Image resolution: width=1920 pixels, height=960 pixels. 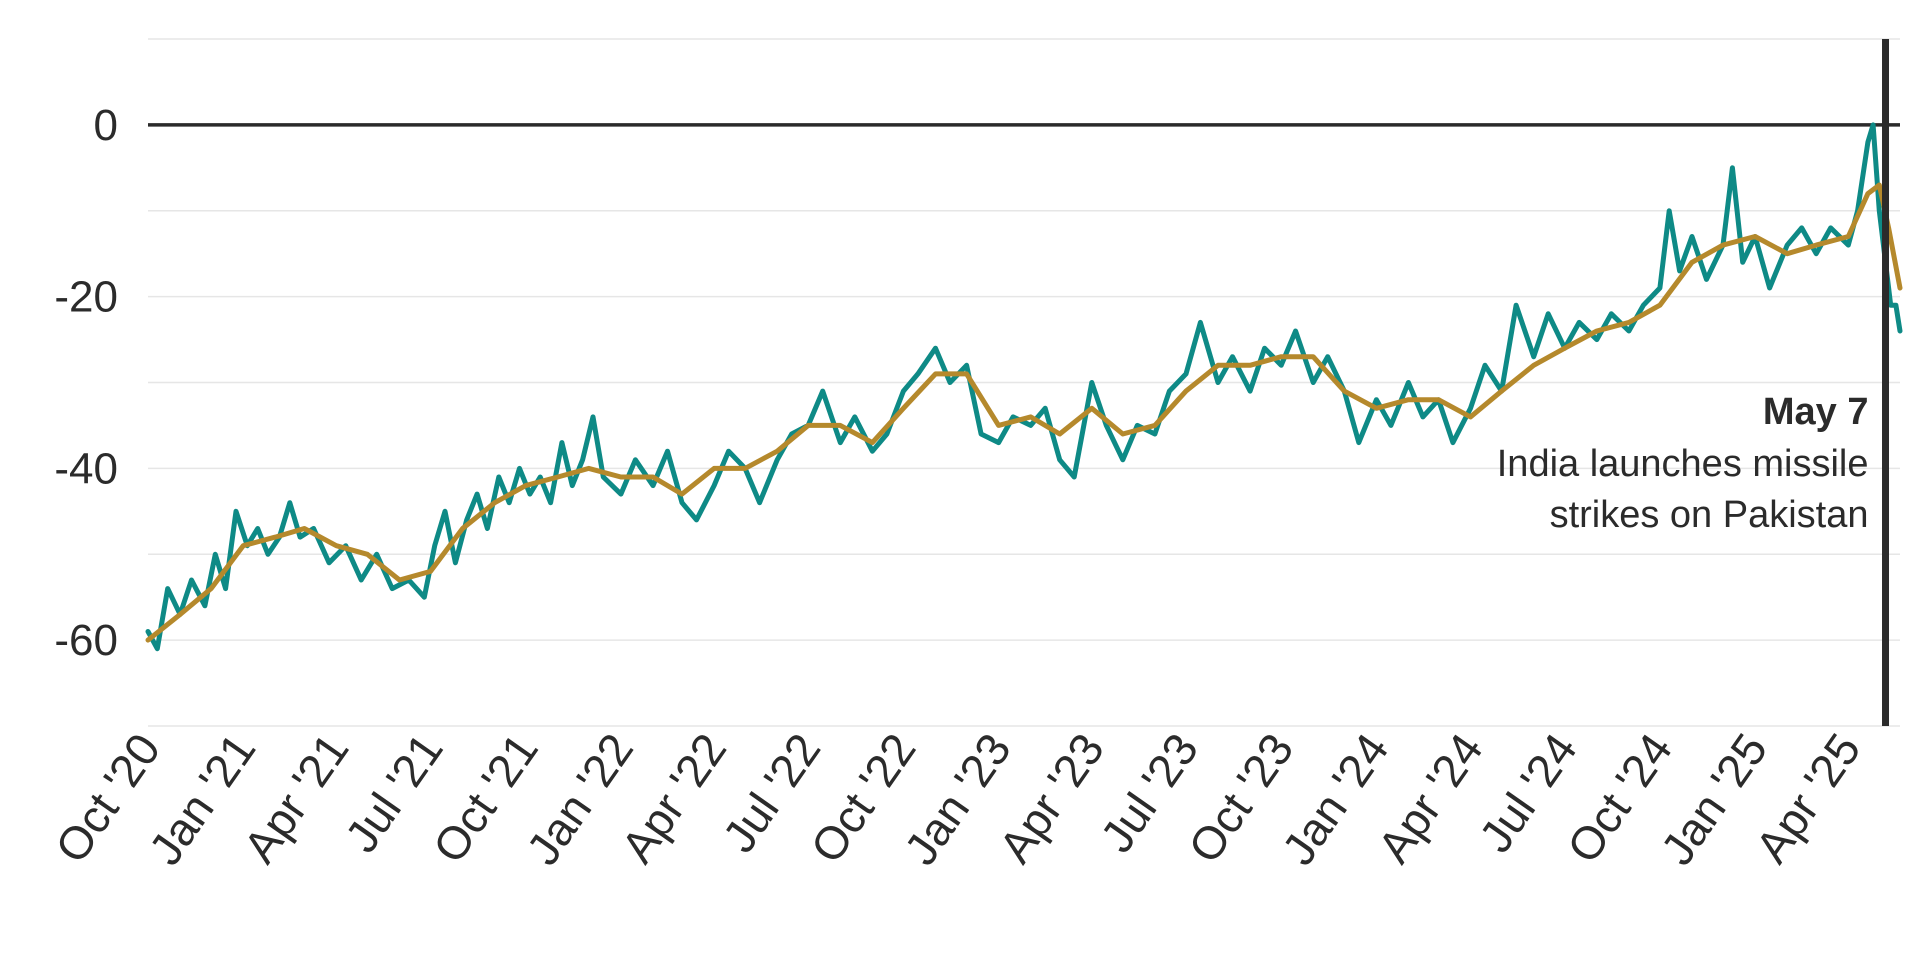 I want to click on y-tick-label: 0, so click(x=106, y=125).